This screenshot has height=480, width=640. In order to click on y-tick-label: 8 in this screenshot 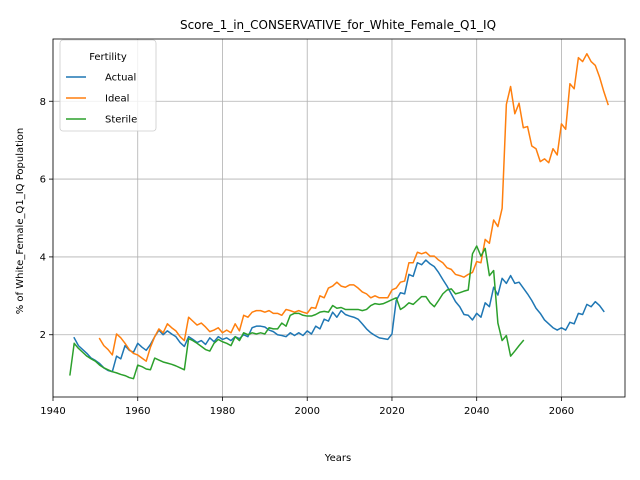, I will do `click(43, 102)`.